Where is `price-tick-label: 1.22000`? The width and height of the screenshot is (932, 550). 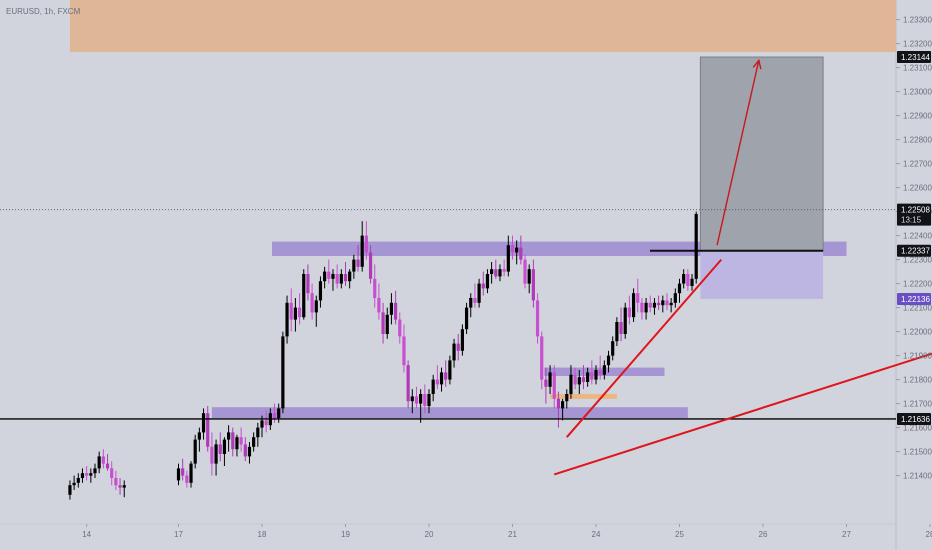 price-tick-label: 1.22000 is located at coordinates (917, 332).